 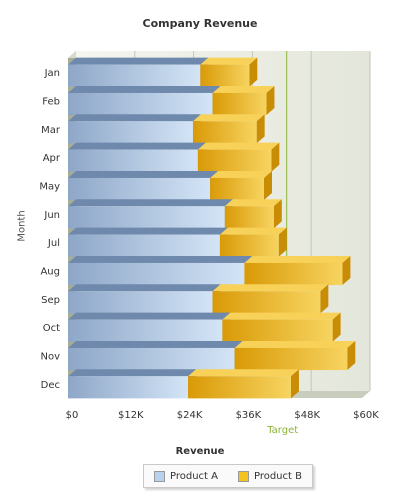 I want to click on bar-product-a-oct-top, so click(x=149, y=316).